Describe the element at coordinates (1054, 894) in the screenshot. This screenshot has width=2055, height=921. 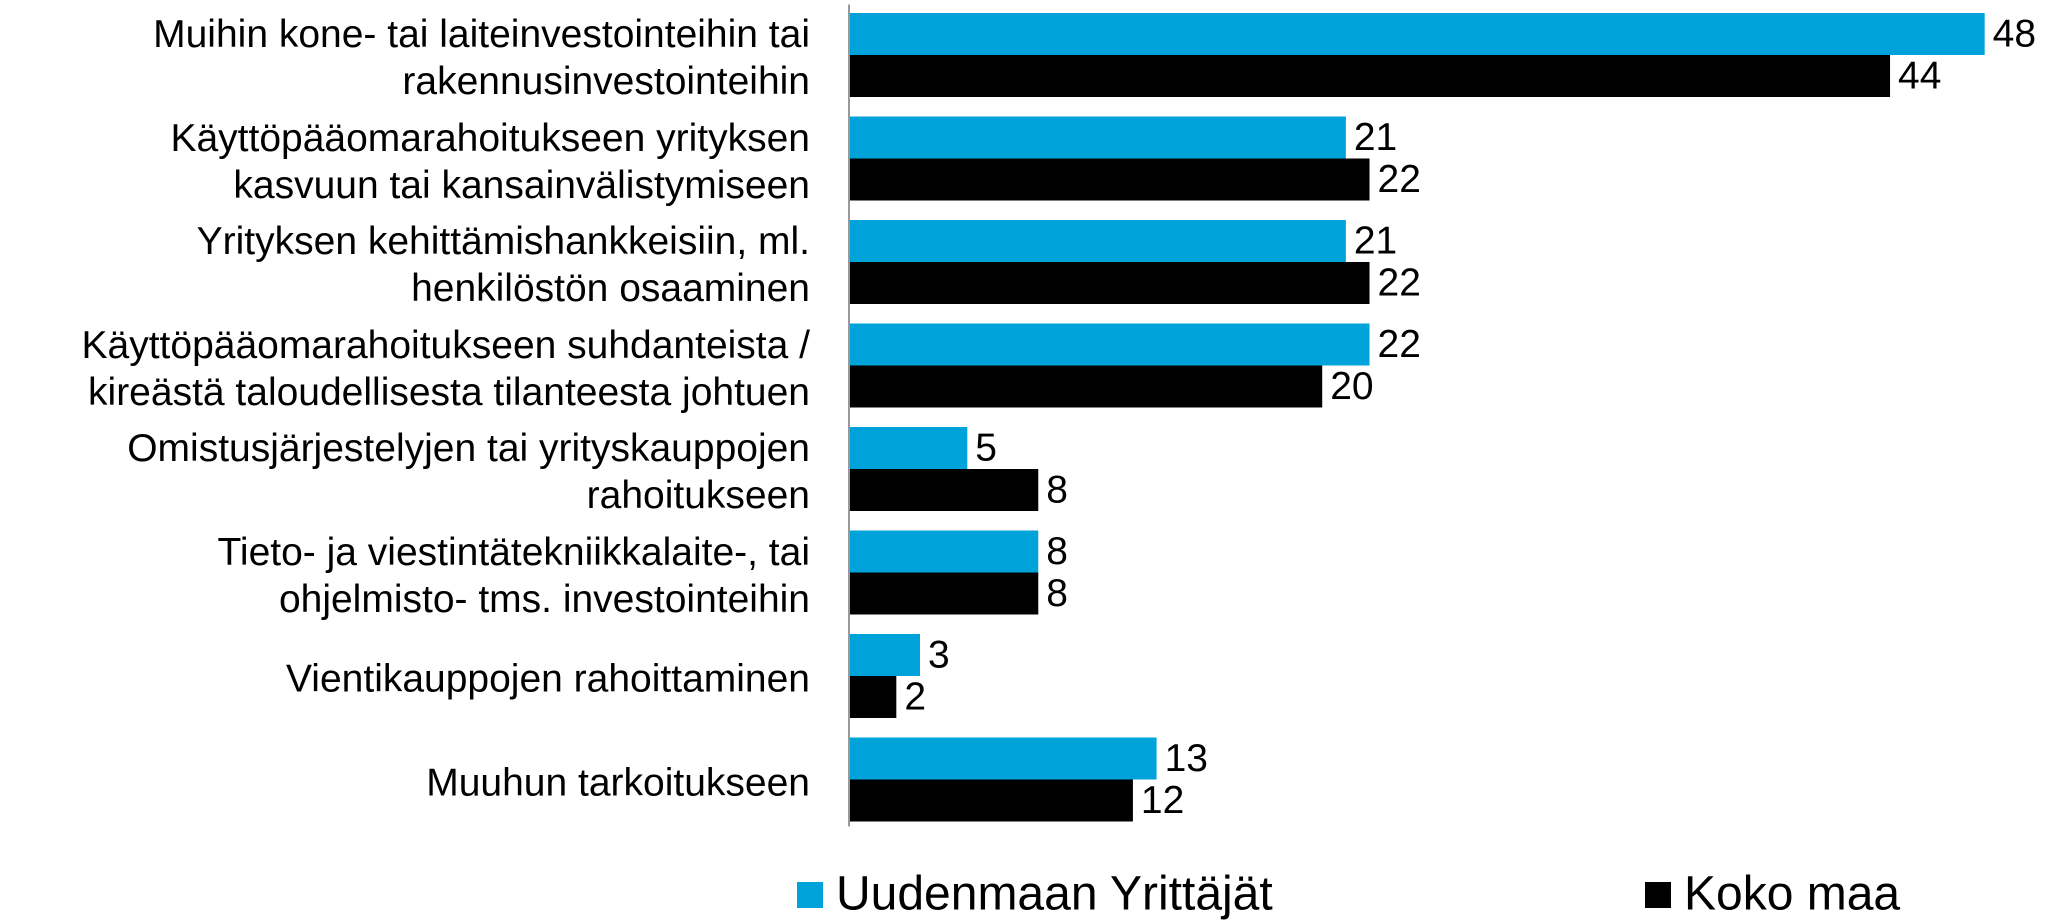
I see `legend-label: Uudenmaan Yrittäjät` at that location.